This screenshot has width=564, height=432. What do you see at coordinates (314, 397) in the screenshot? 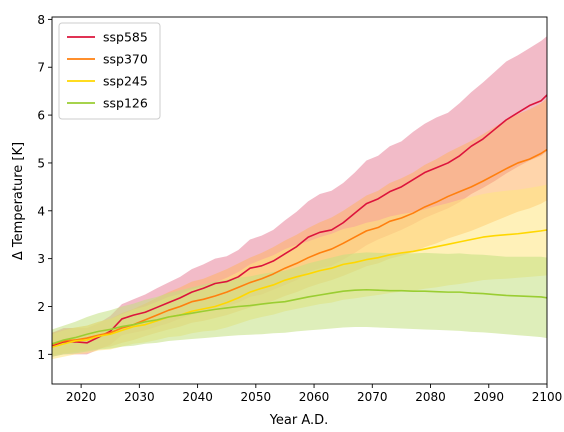
I see `x-tick-label: 2060` at bounding box center [314, 397].